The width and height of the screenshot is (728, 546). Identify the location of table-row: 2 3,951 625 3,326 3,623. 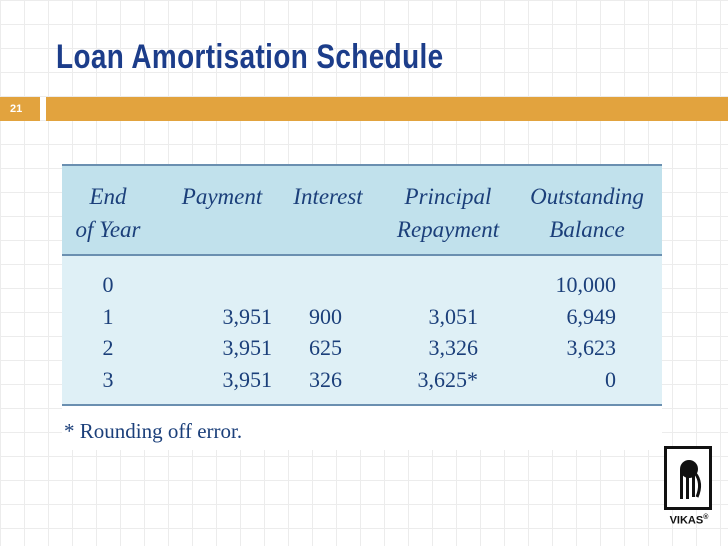
(362, 348).